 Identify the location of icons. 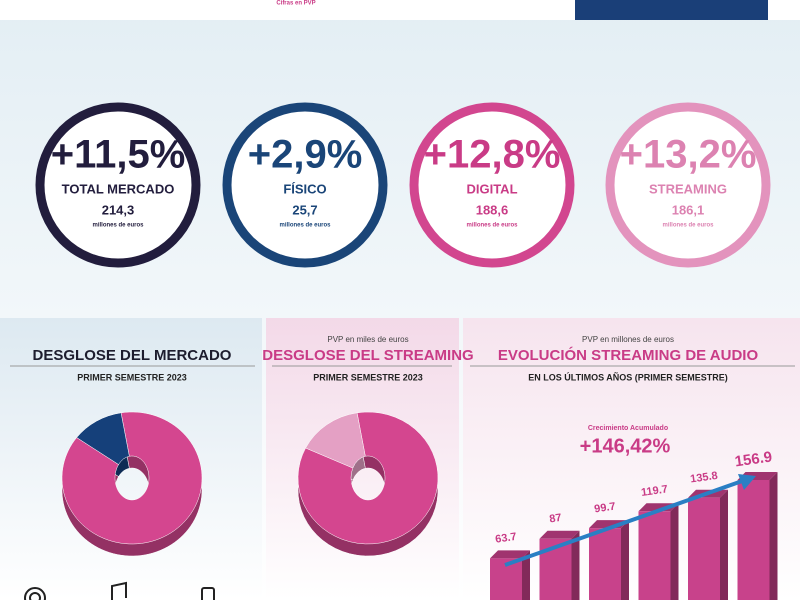
(119, 590).